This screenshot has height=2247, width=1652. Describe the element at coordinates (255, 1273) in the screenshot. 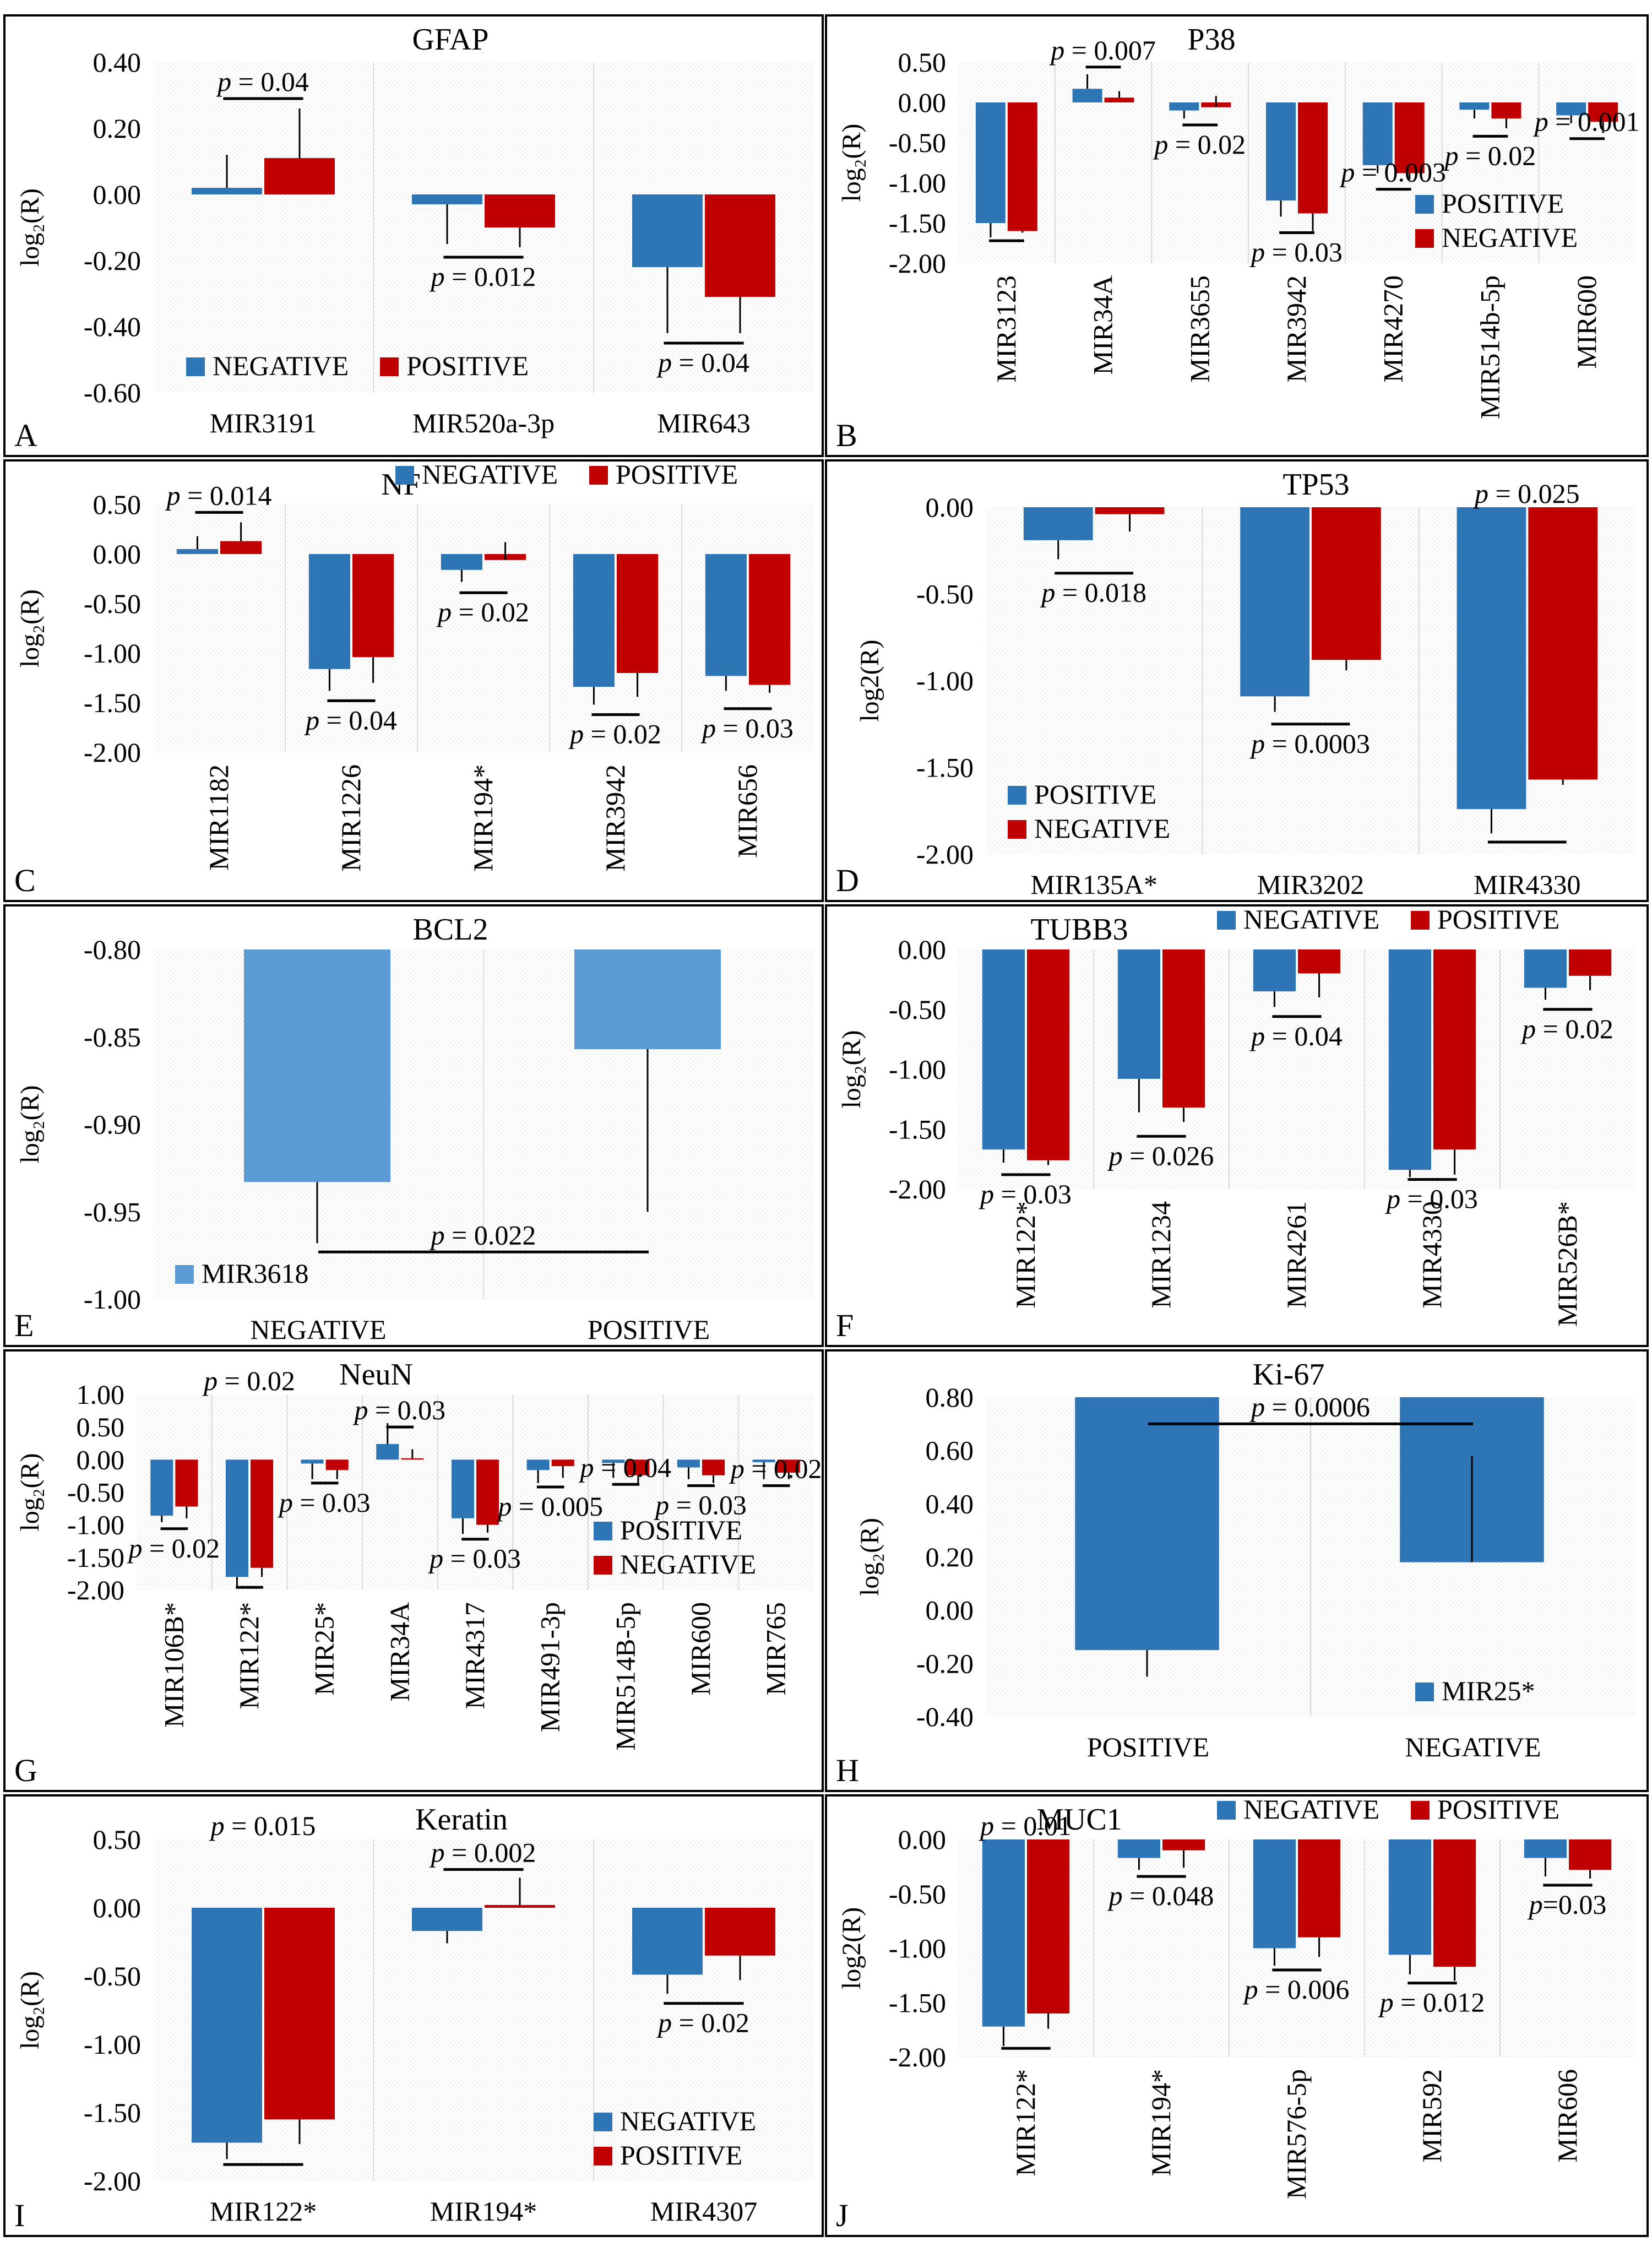

I see `legend-label: MIR3618` at that location.